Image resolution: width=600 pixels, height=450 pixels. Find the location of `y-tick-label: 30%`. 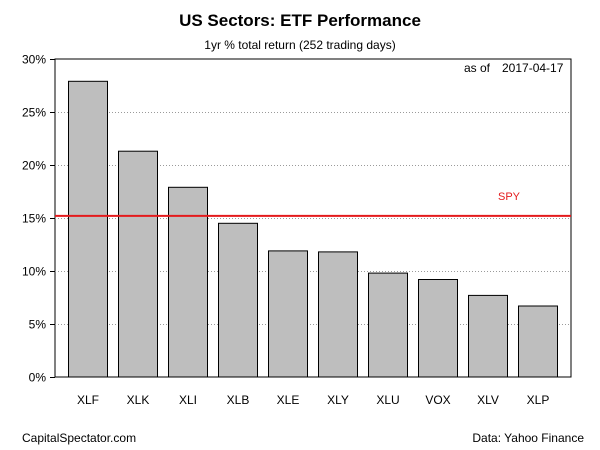

y-tick-label: 30% is located at coordinates (34, 60).